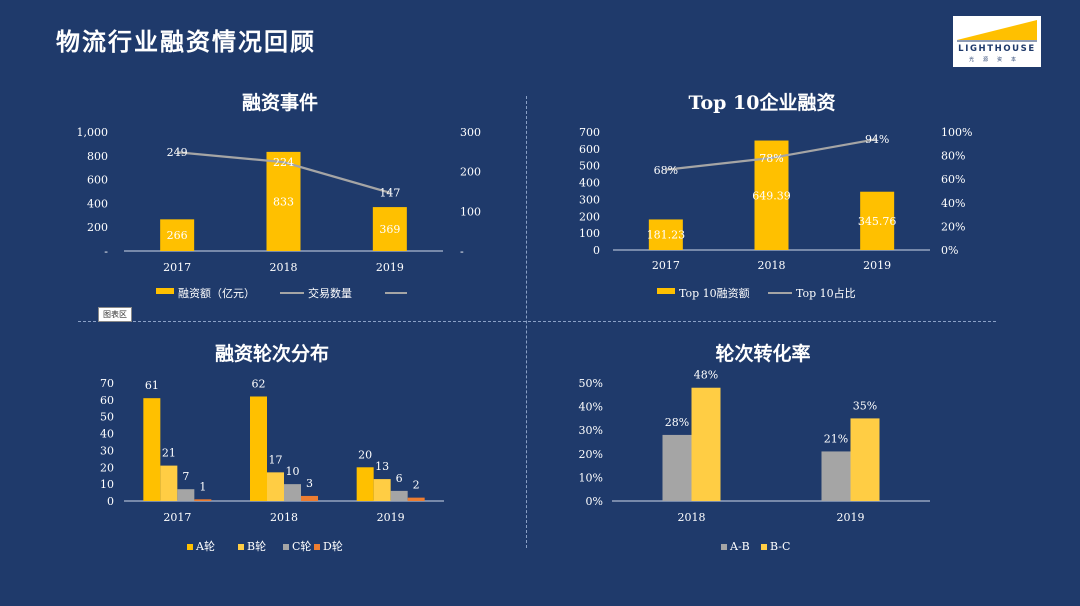 The image size is (1080, 606). What do you see at coordinates (589, 166) in the screenshot?
I see `top10-financing-left-tick: 500` at bounding box center [589, 166].